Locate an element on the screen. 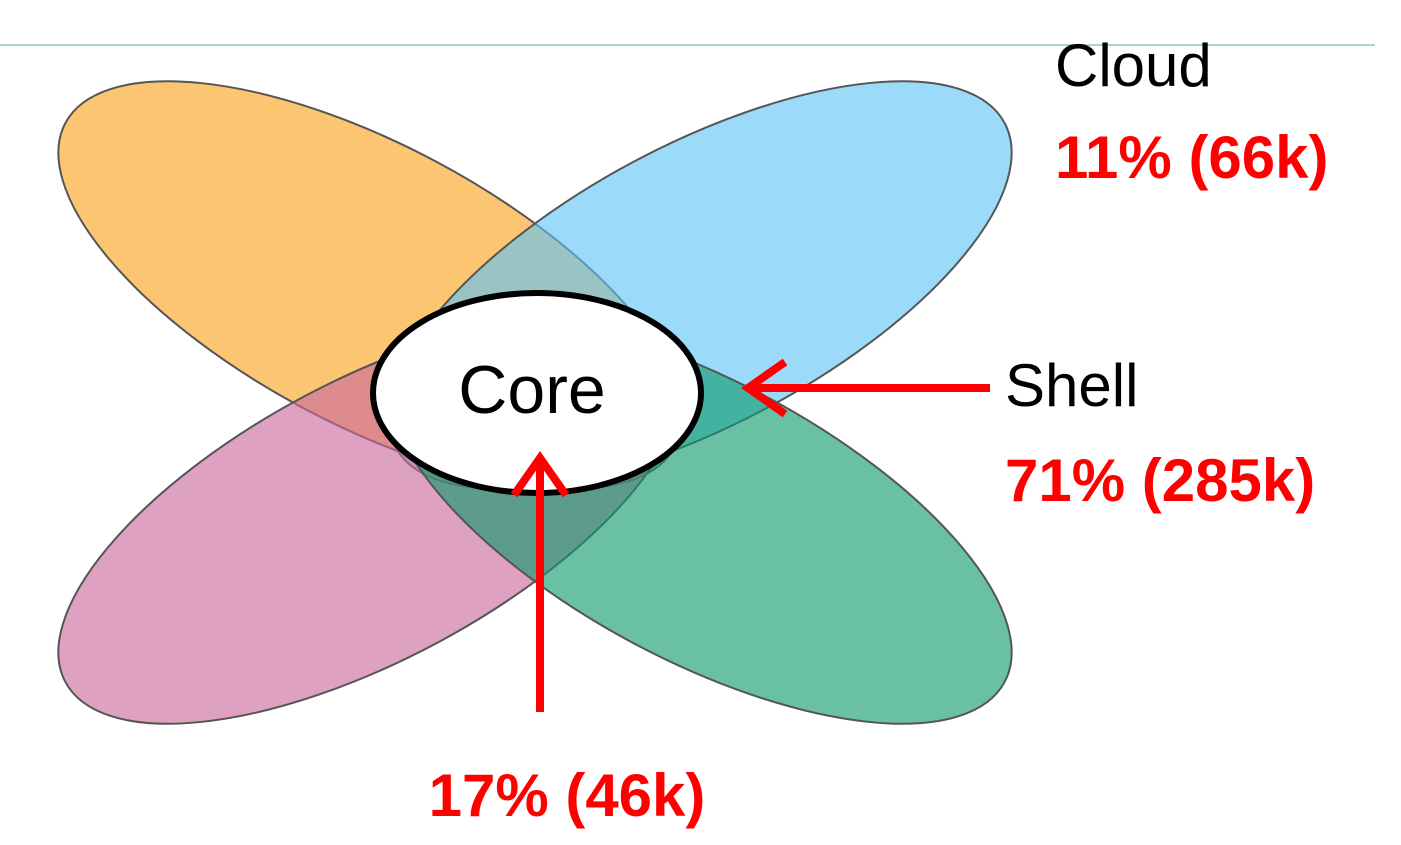  arrows is located at coordinates (750, 535).